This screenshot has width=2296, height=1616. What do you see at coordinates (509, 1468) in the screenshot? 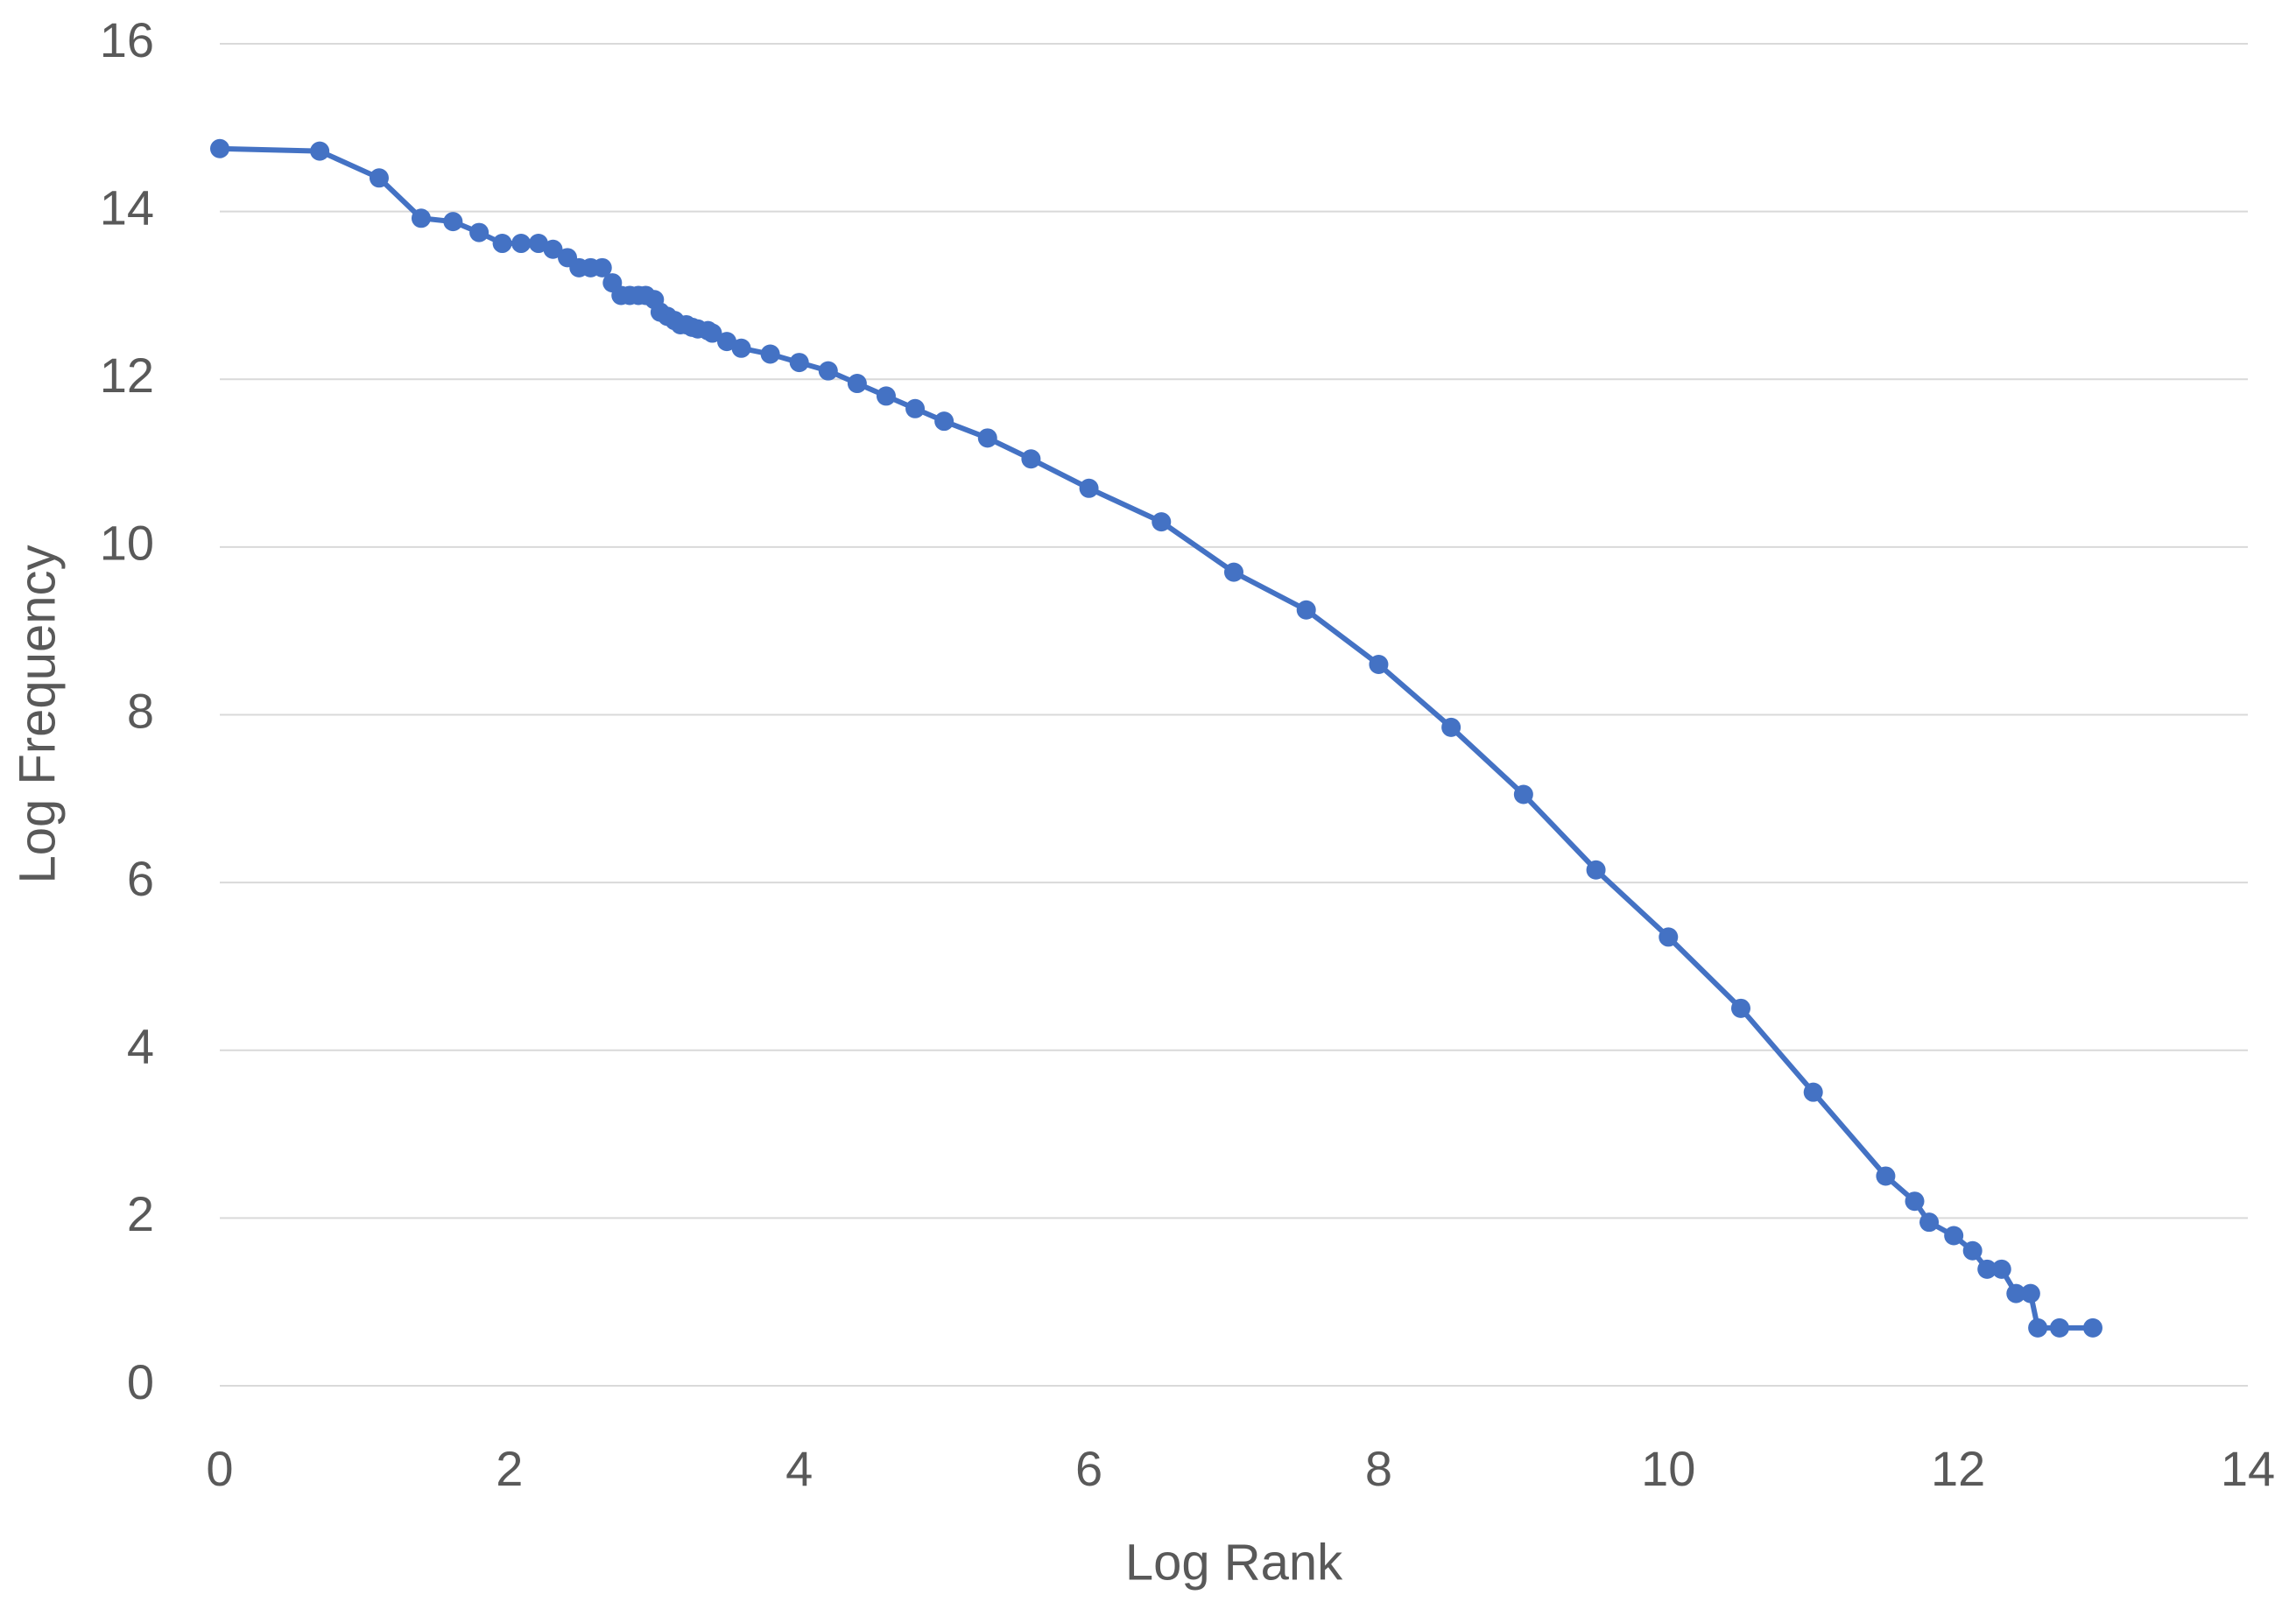
I see `x-tick-label: 2` at bounding box center [509, 1468].